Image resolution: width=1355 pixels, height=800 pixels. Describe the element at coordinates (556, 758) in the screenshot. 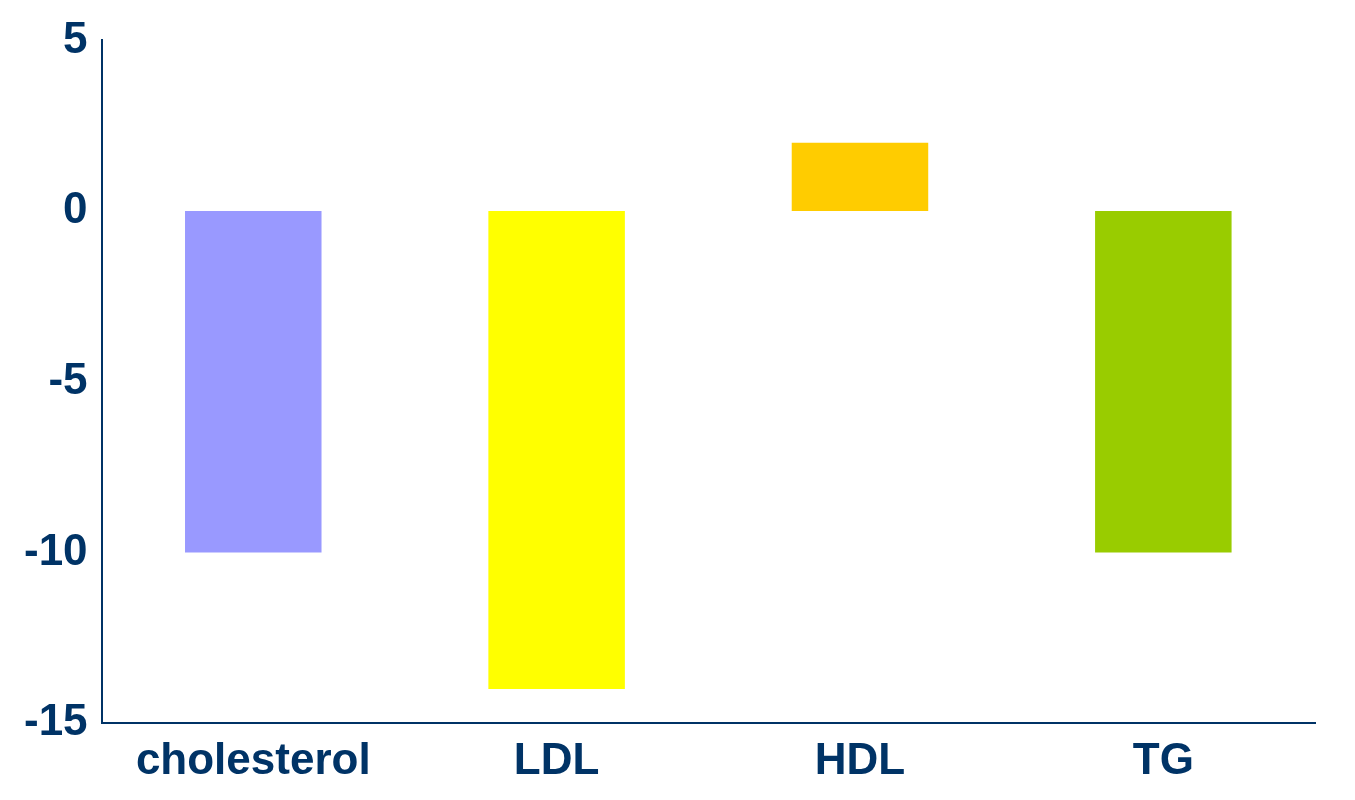

I see `x-tick-label: LDL` at that location.